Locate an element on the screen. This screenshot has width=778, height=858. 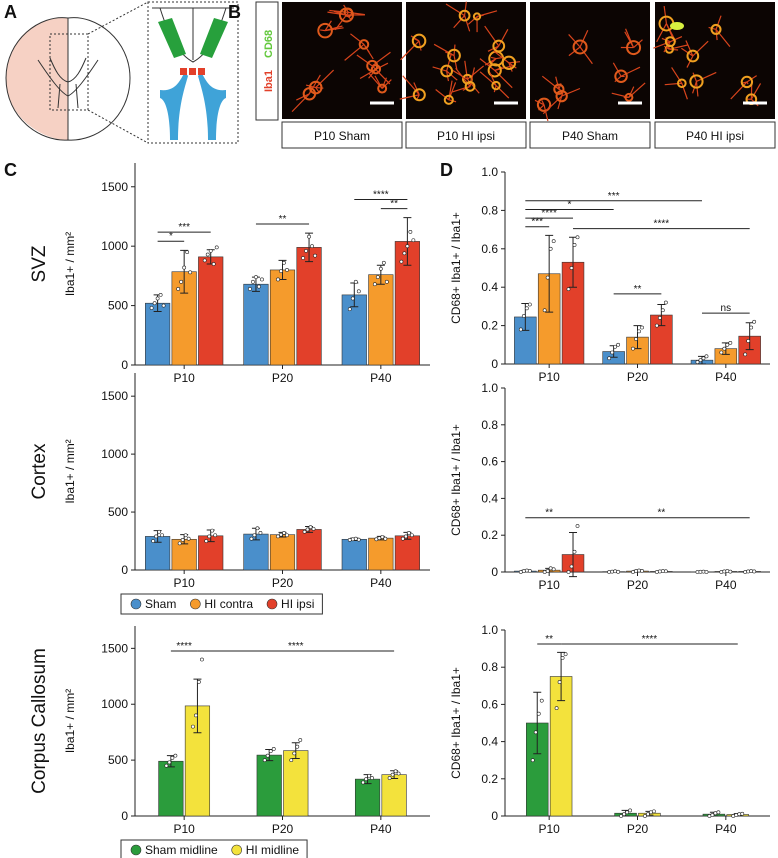
row-title: Cortex is located at coordinates (39, 471).